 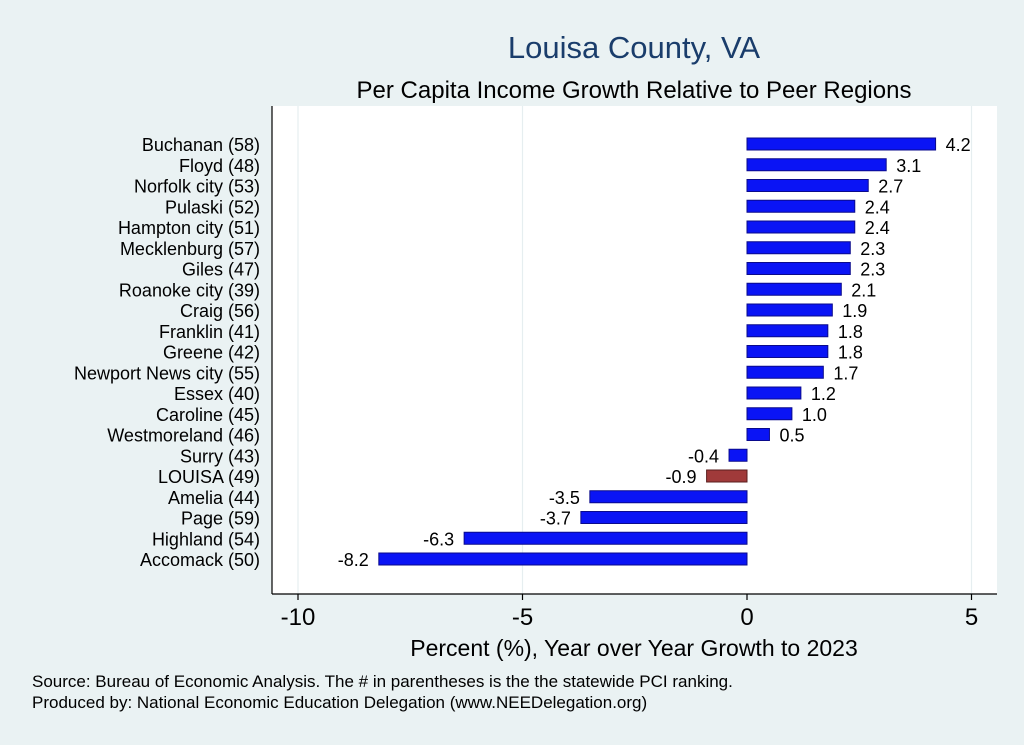 I want to click on category-label: Roanoke city (39), so click(x=189, y=290).